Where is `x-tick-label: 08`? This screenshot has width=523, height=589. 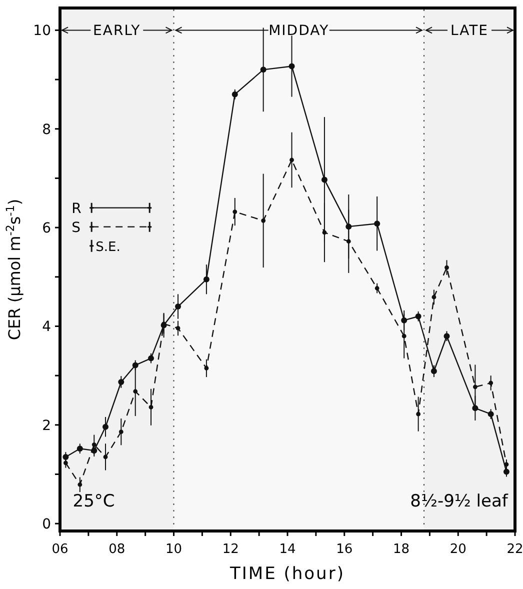 x-tick-label: 08 is located at coordinates (117, 549).